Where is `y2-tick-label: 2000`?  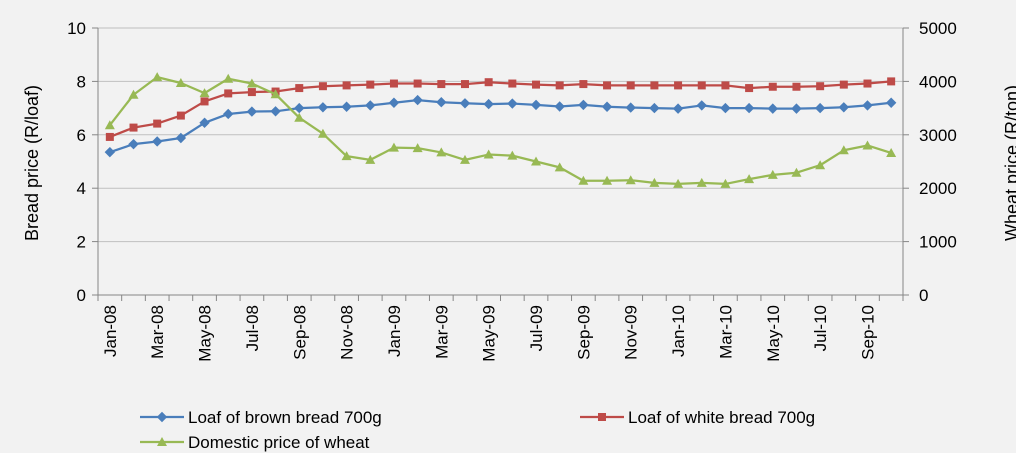 y2-tick-label: 2000 is located at coordinates (938, 188).